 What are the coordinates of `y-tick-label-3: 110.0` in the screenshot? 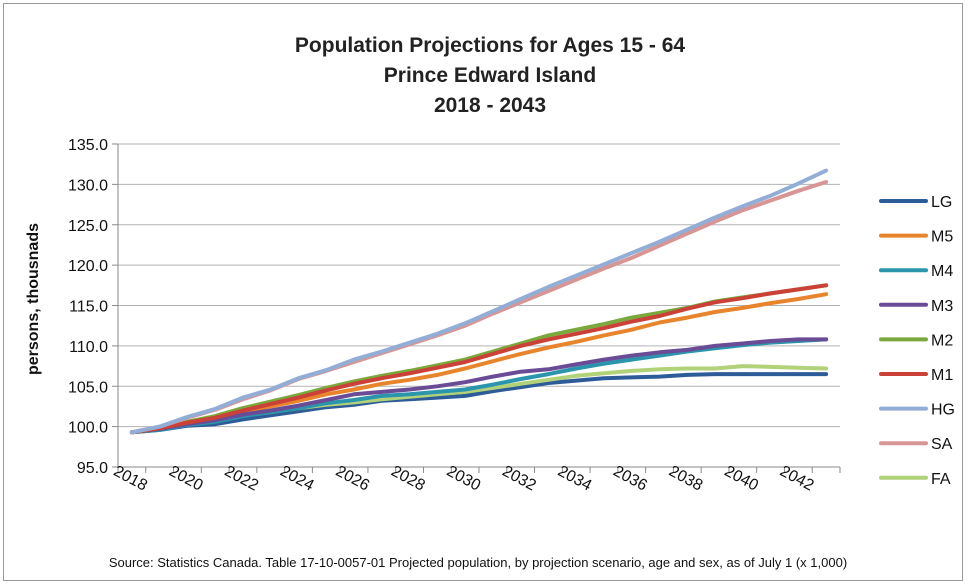 It's located at (88, 347).